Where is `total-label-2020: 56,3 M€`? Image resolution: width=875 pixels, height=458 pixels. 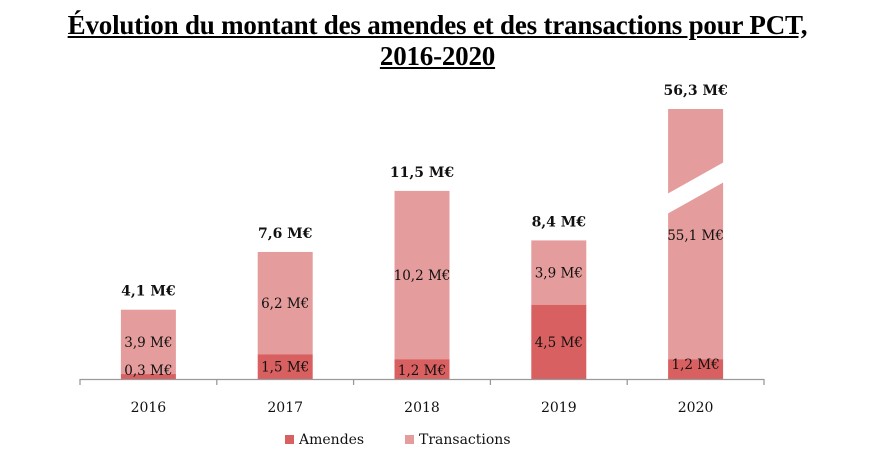 total-label-2020: 56,3 M€ is located at coordinates (695, 91).